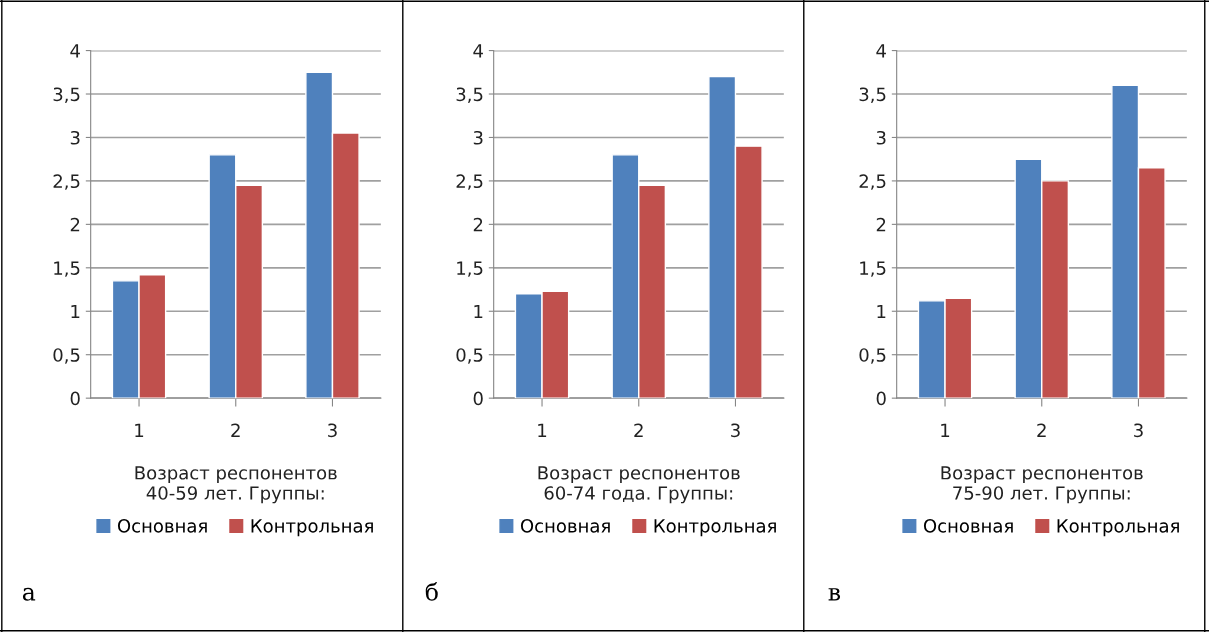  Describe the element at coordinates (1042, 485) in the screenshot. I see `x-axis-title: Возраст респонентов 75-90 лет. Группы:` at that location.